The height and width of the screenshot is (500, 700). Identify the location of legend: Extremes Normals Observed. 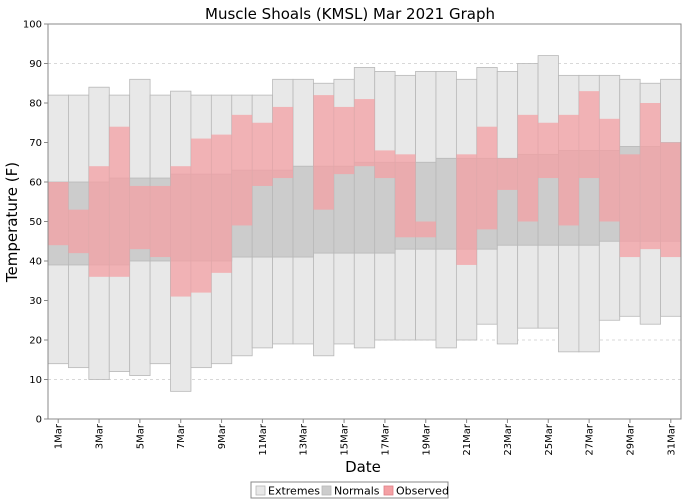
(349, 490).